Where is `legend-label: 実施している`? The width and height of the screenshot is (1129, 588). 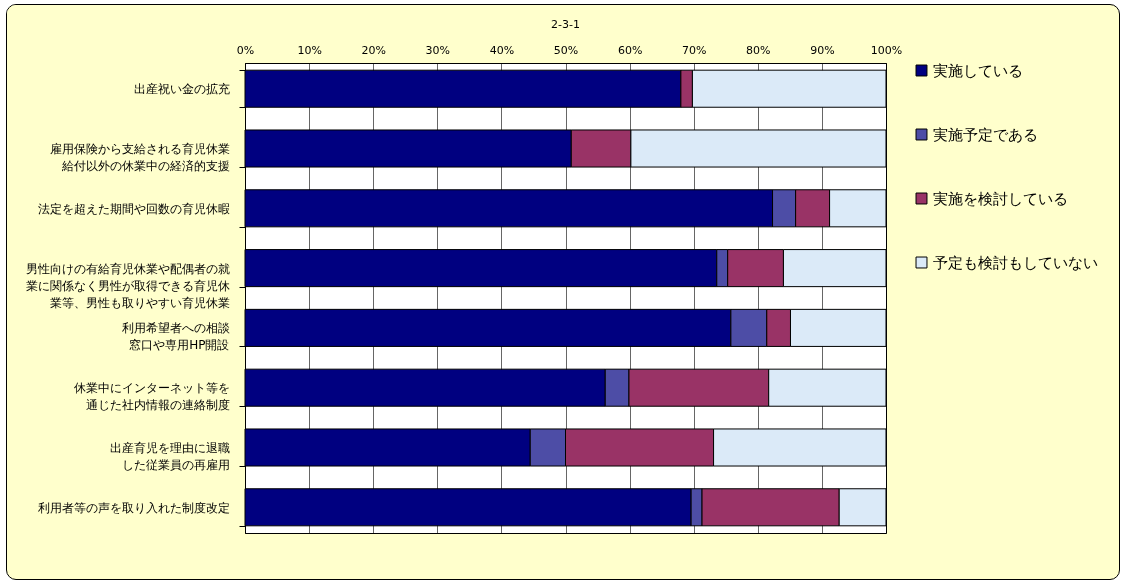 legend-label: 実施している is located at coordinates (978, 70).